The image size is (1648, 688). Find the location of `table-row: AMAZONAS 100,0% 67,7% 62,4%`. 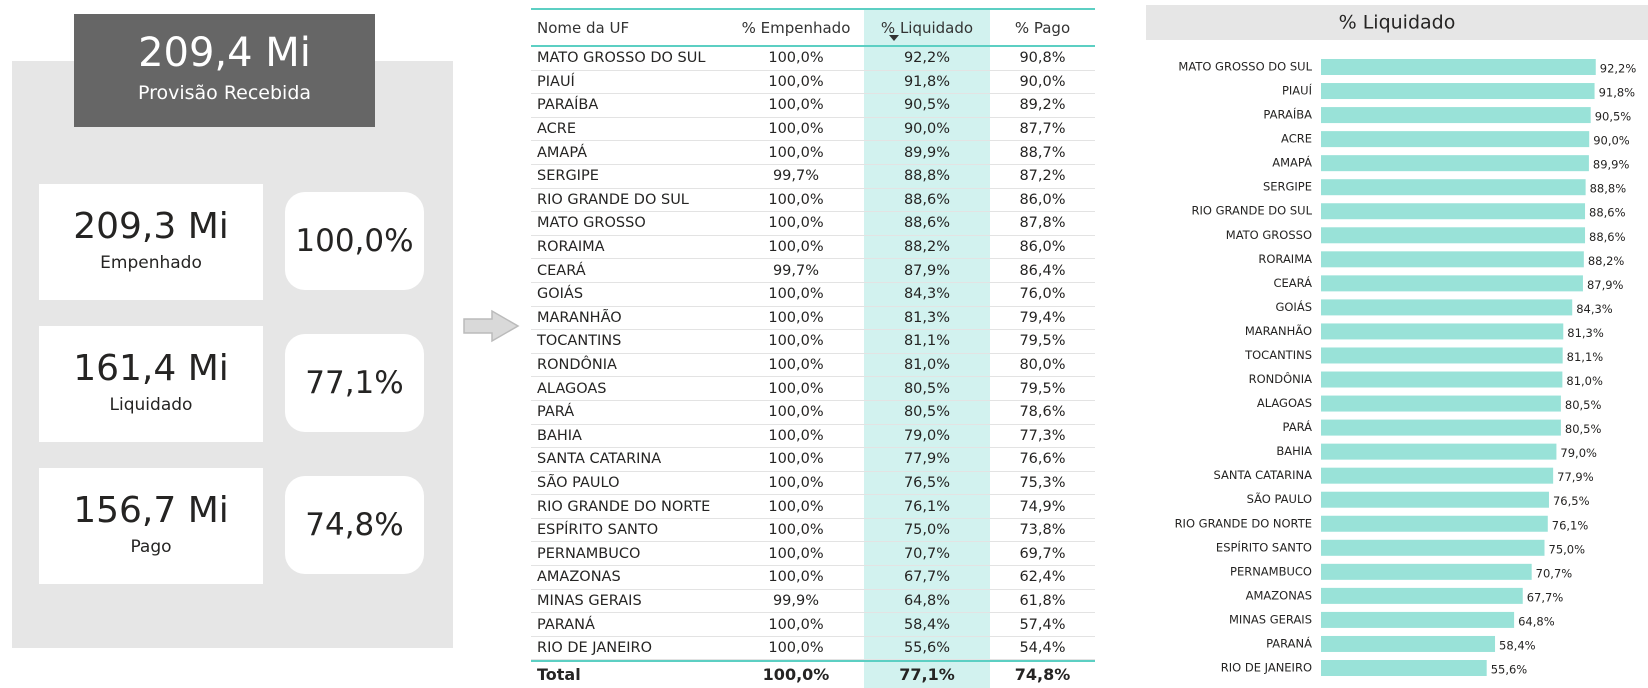

table-row: AMAZONAS 100,0% 67,7% 62,4% is located at coordinates (813, 578).